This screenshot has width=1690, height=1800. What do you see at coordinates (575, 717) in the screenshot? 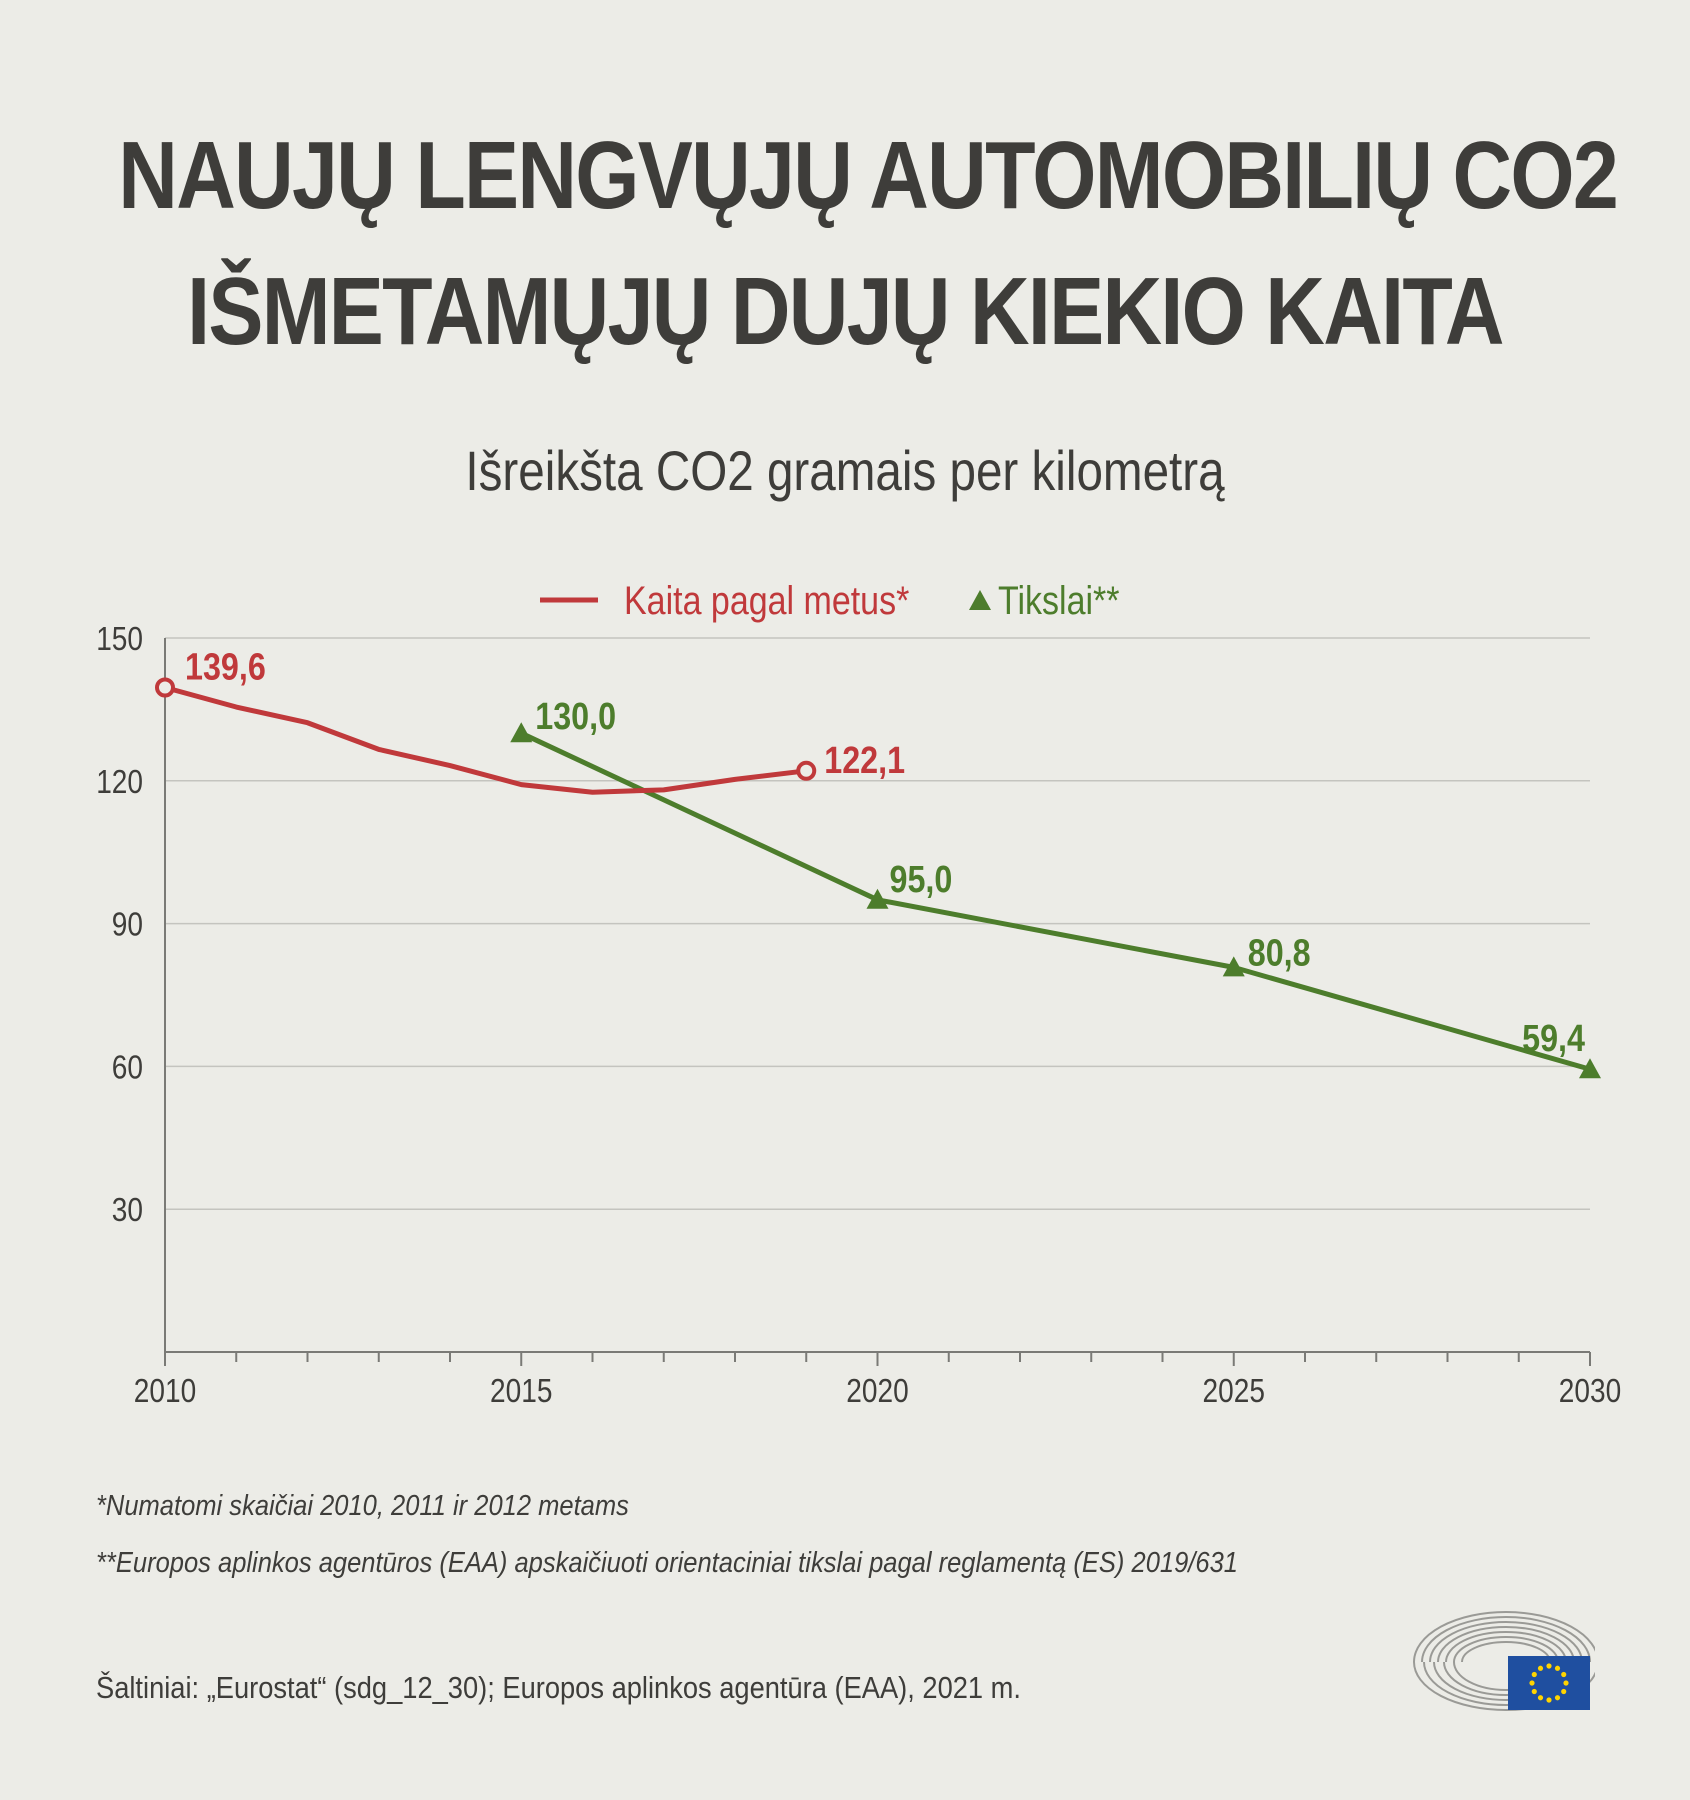
I see `tikslai-label-2015: 130,0` at bounding box center [575, 717].